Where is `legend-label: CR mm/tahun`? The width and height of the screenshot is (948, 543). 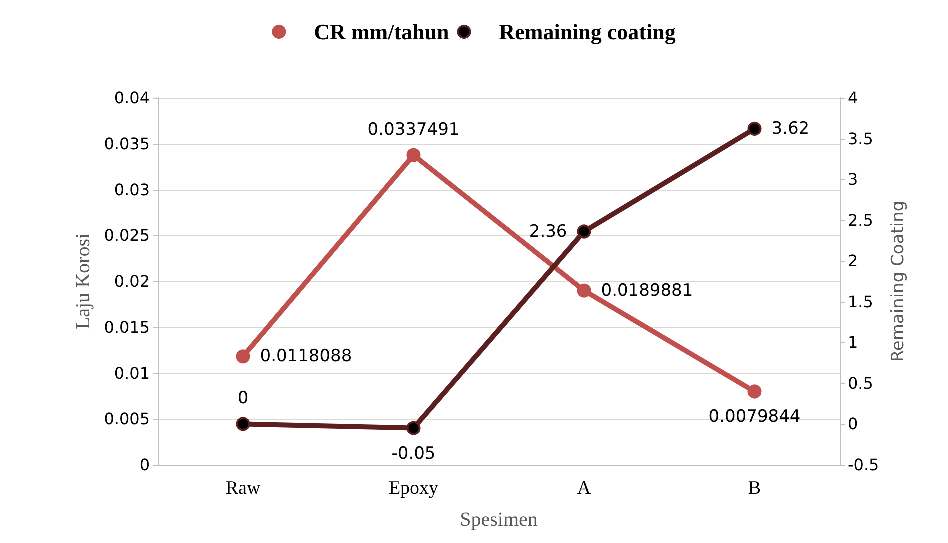 legend-label: CR mm/tahun is located at coordinates (382, 32).